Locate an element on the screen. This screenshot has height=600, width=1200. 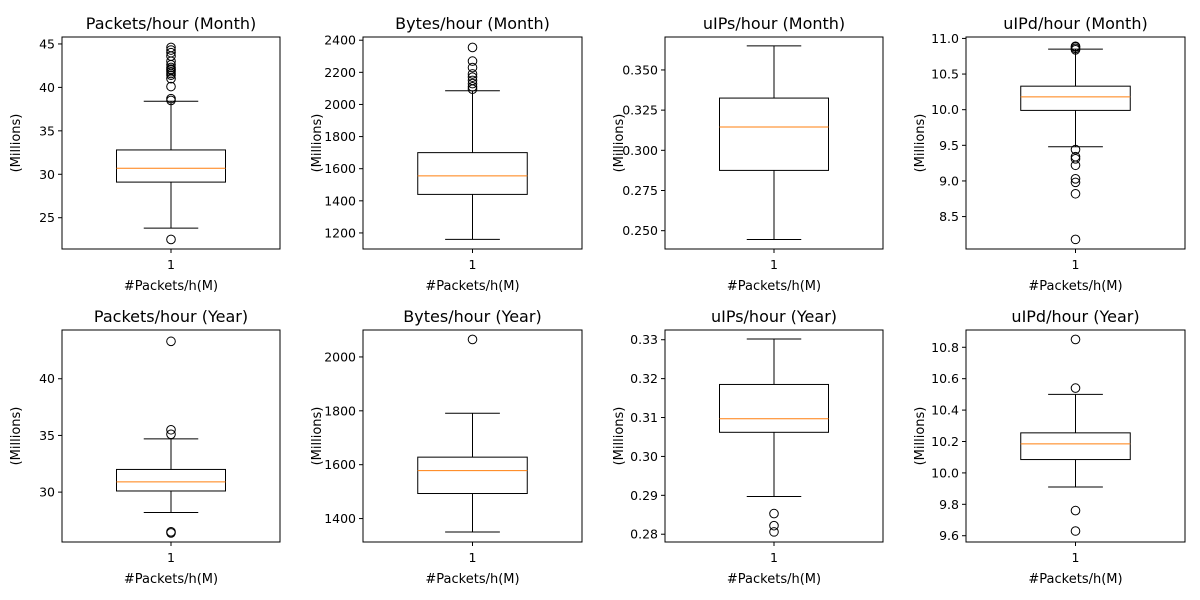
y-tick-label: 0.300 is located at coordinates (640, 150).